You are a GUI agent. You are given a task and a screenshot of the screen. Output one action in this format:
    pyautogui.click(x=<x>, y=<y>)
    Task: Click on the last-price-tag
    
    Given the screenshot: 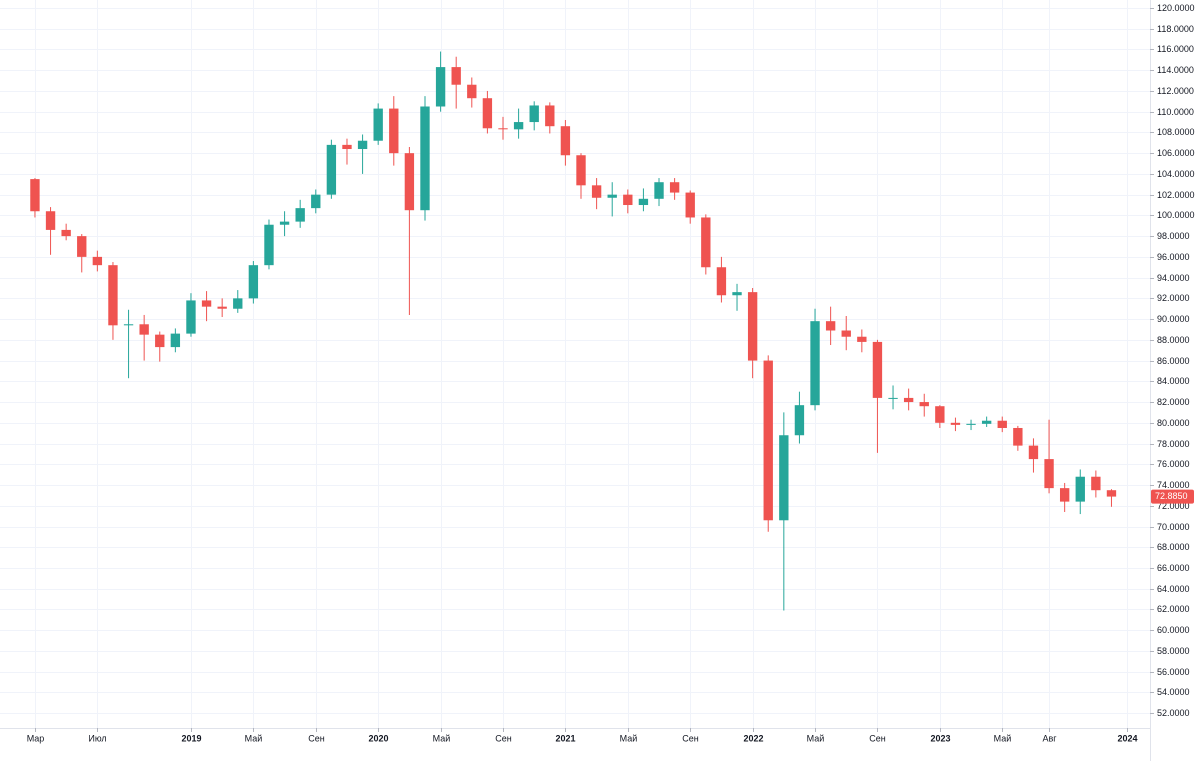 What is the action you would take?
    pyautogui.click(x=1172, y=496)
    